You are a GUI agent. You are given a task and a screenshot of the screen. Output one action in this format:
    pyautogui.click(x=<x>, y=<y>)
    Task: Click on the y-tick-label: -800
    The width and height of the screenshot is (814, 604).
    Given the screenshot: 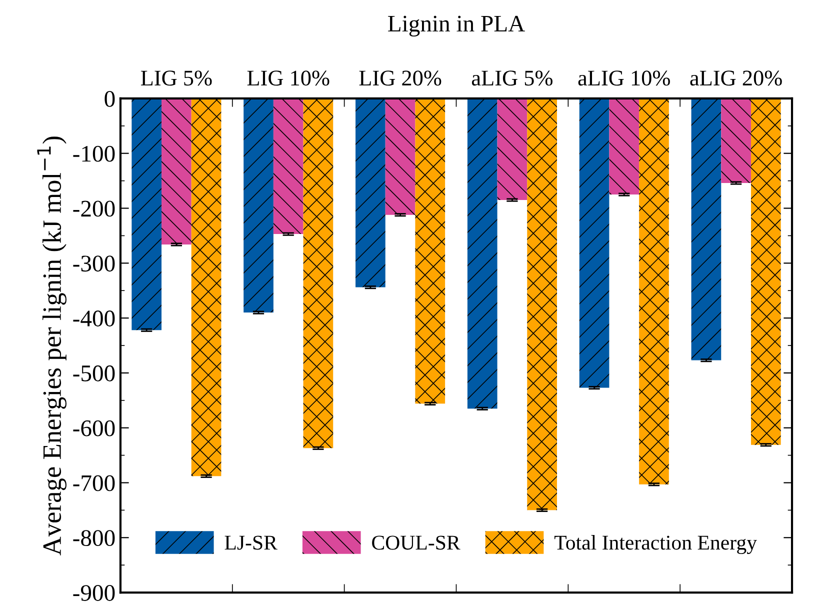 What is the action you would take?
    pyautogui.click(x=94, y=538)
    